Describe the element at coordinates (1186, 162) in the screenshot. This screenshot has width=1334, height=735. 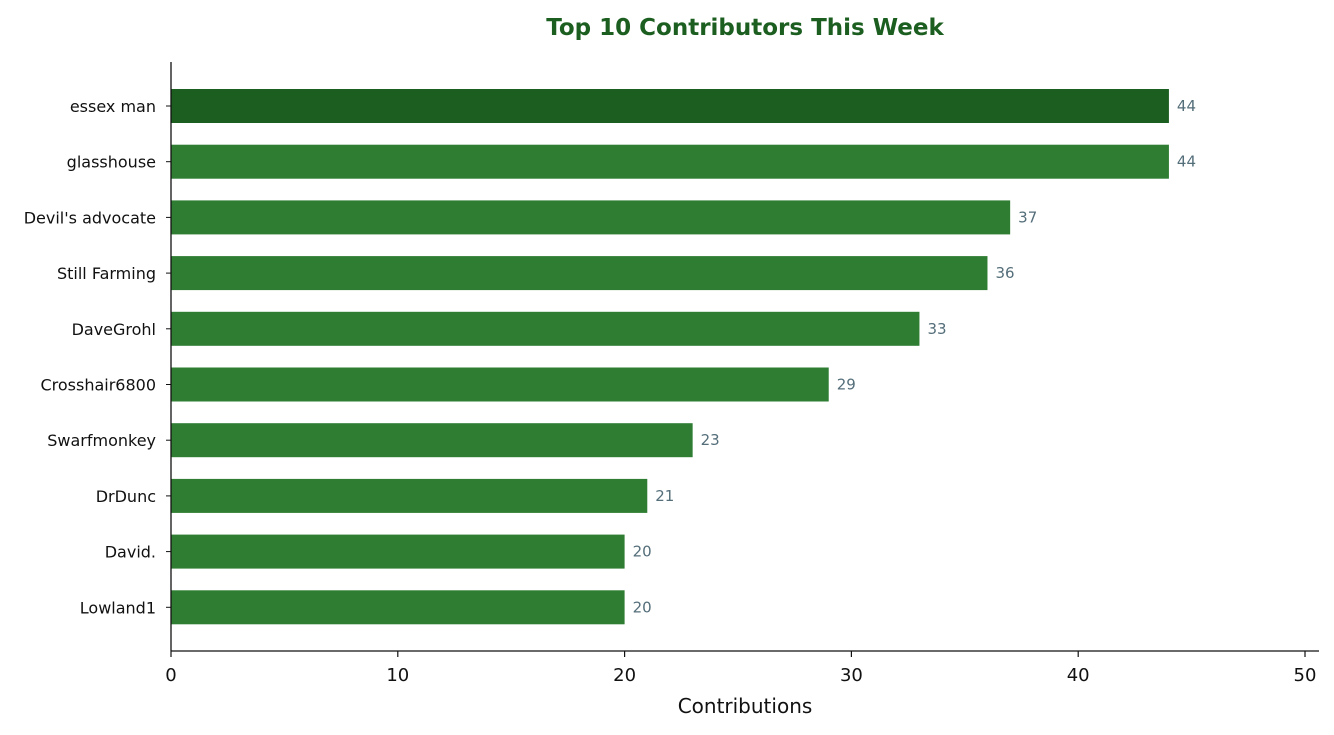
I see `value-label-1: 44` at that location.